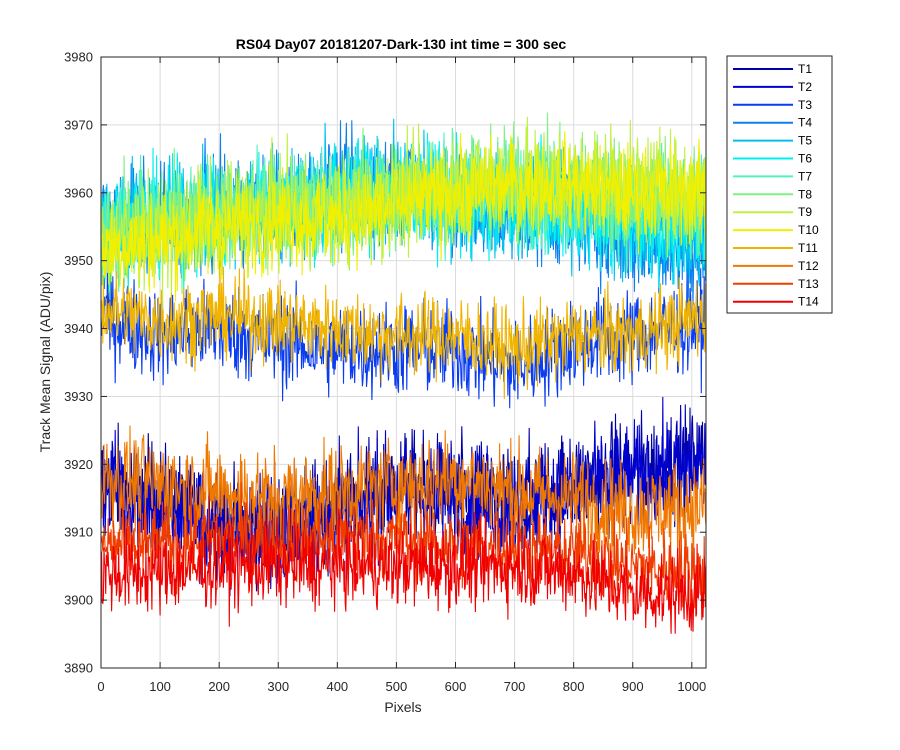 The height and width of the screenshot is (750, 900). What do you see at coordinates (78, 192) in the screenshot?
I see `y-tick-label: 3960` at bounding box center [78, 192].